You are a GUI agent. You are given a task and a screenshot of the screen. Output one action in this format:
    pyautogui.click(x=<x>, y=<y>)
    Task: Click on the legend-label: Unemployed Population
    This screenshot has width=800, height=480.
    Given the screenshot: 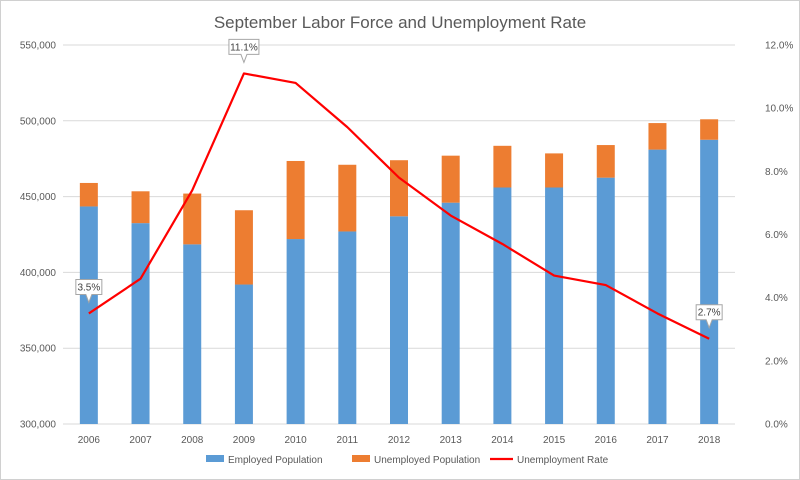 What is the action you would take?
    pyautogui.click(x=427, y=460)
    